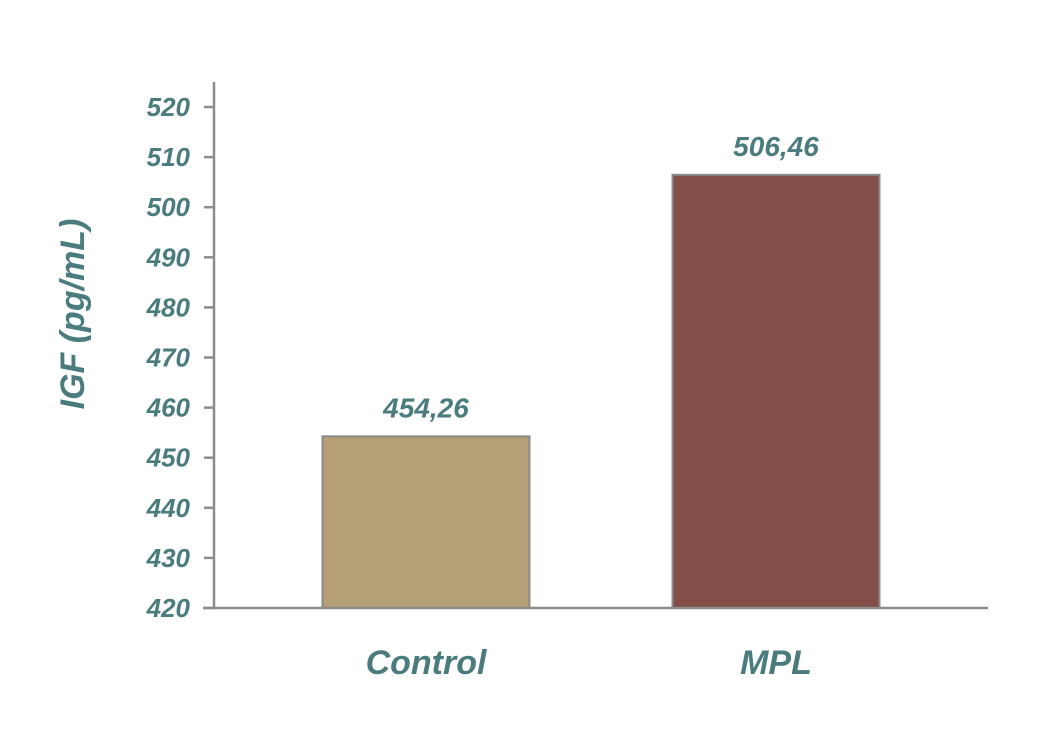 The width and height of the screenshot is (1046, 732). What do you see at coordinates (776, 391) in the screenshot?
I see `bar-mpl` at bounding box center [776, 391].